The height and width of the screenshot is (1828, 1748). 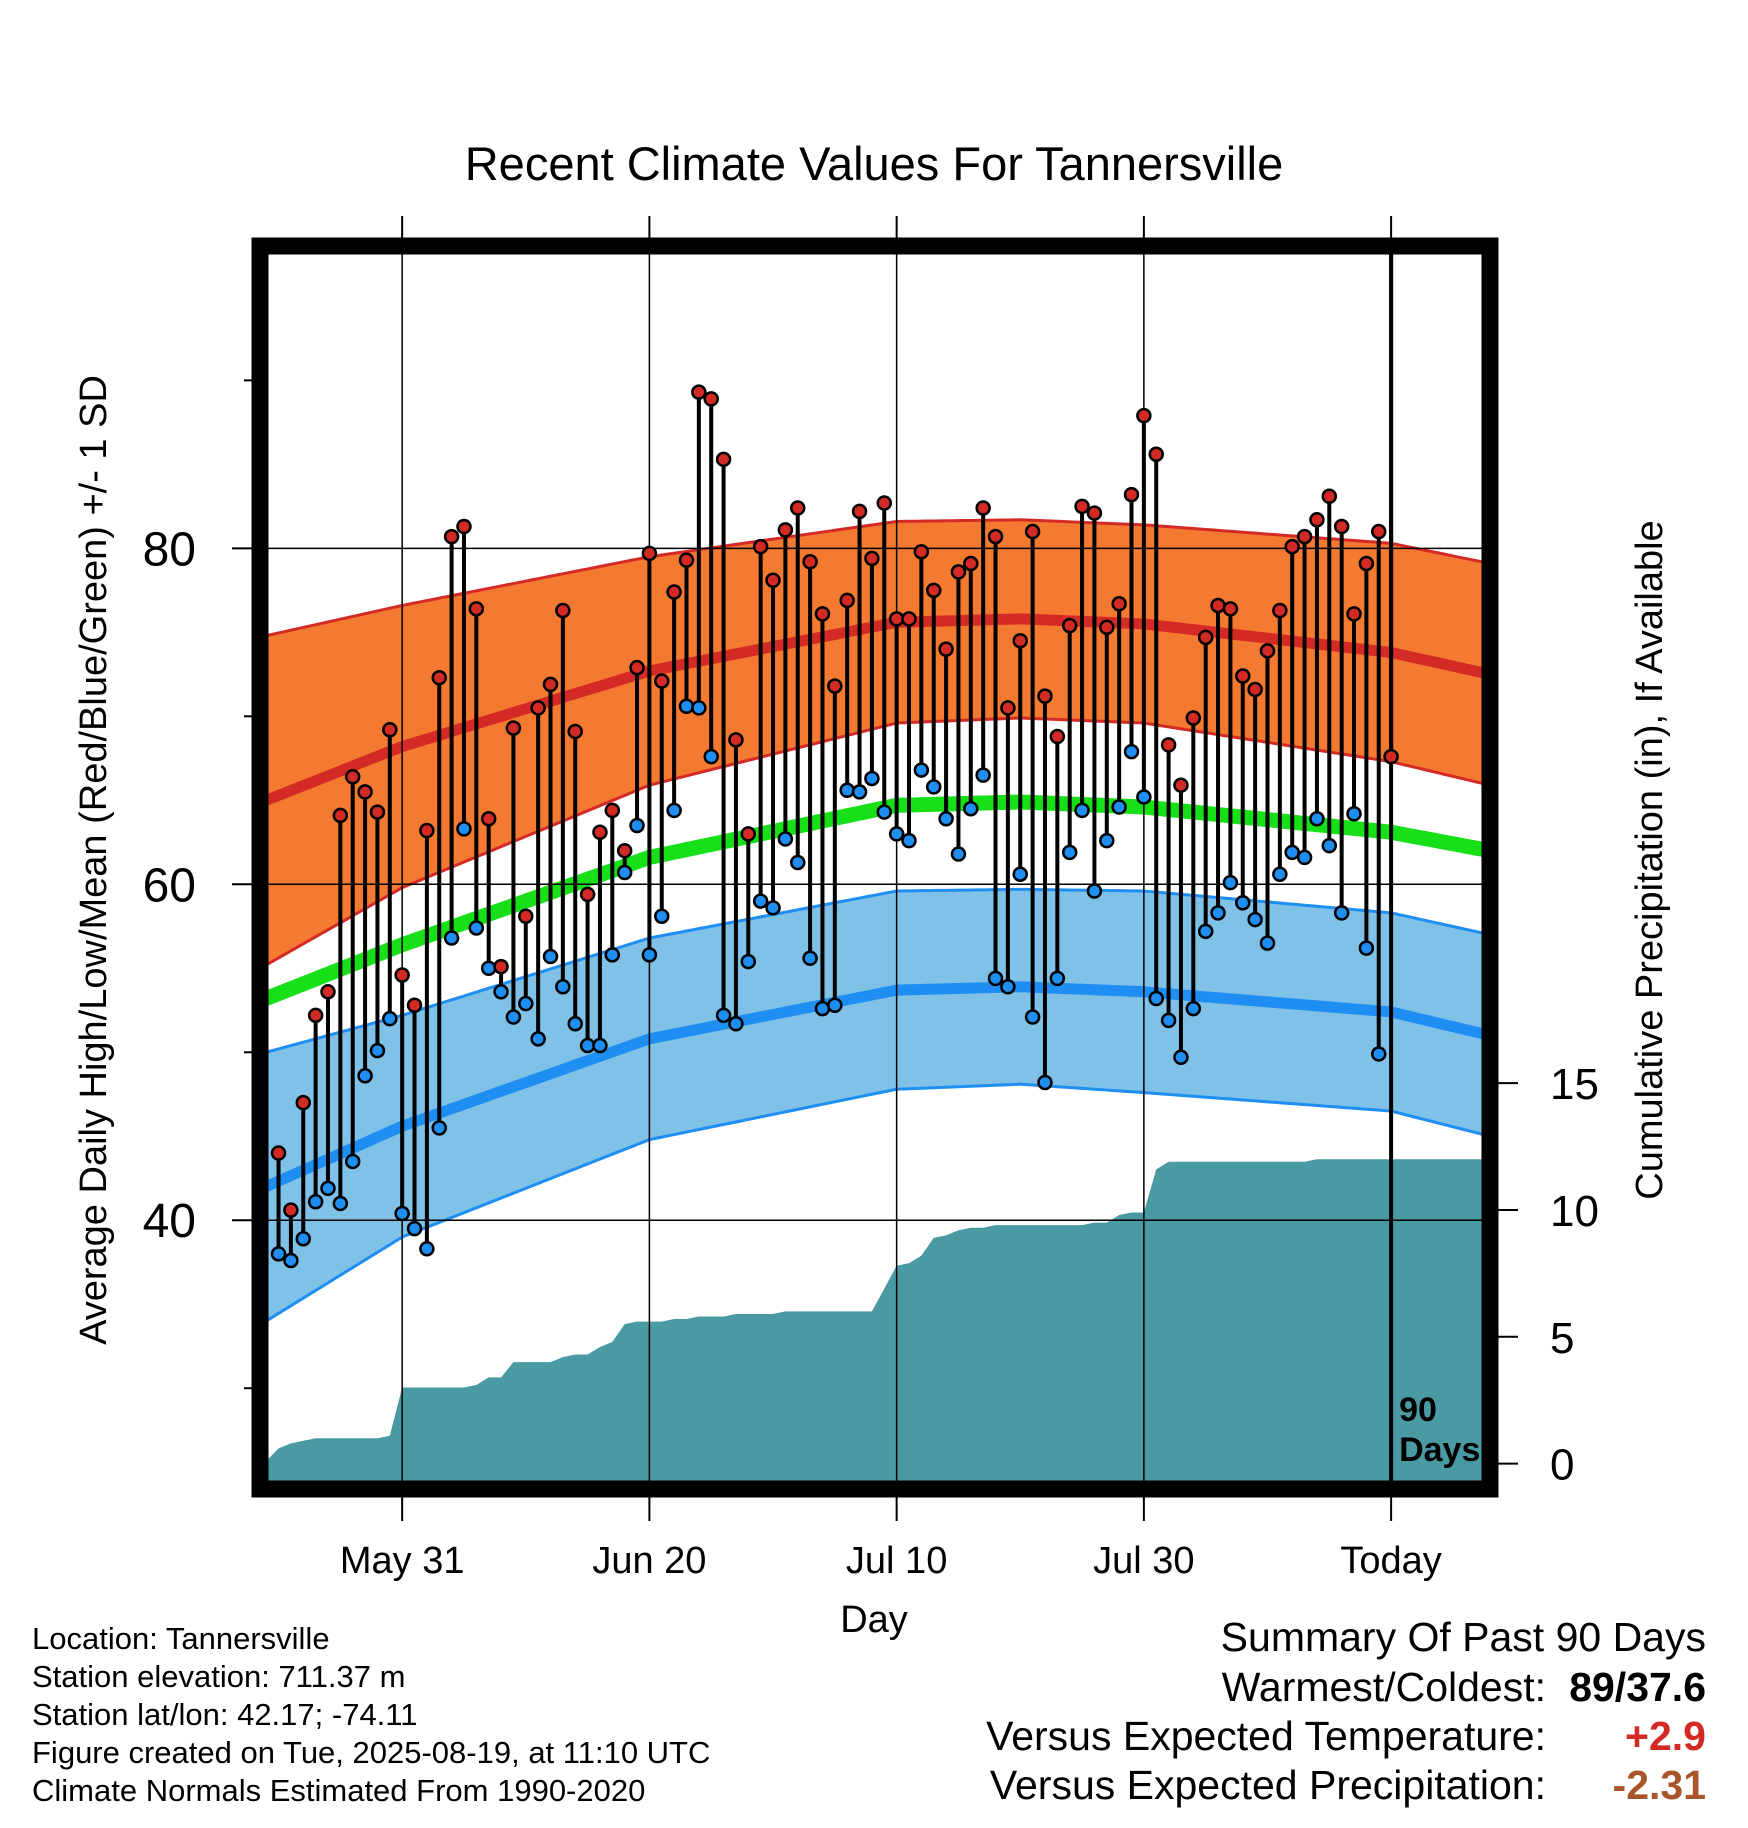 What do you see at coordinates (1562, 1338) in the screenshot?
I see `y2-tick-label: 5` at bounding box center [1562, 1338].